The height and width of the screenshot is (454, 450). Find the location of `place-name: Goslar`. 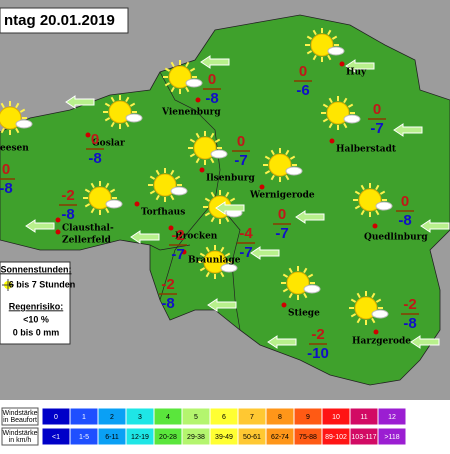

place-name: Goslar is located at coordinates (108, 144).